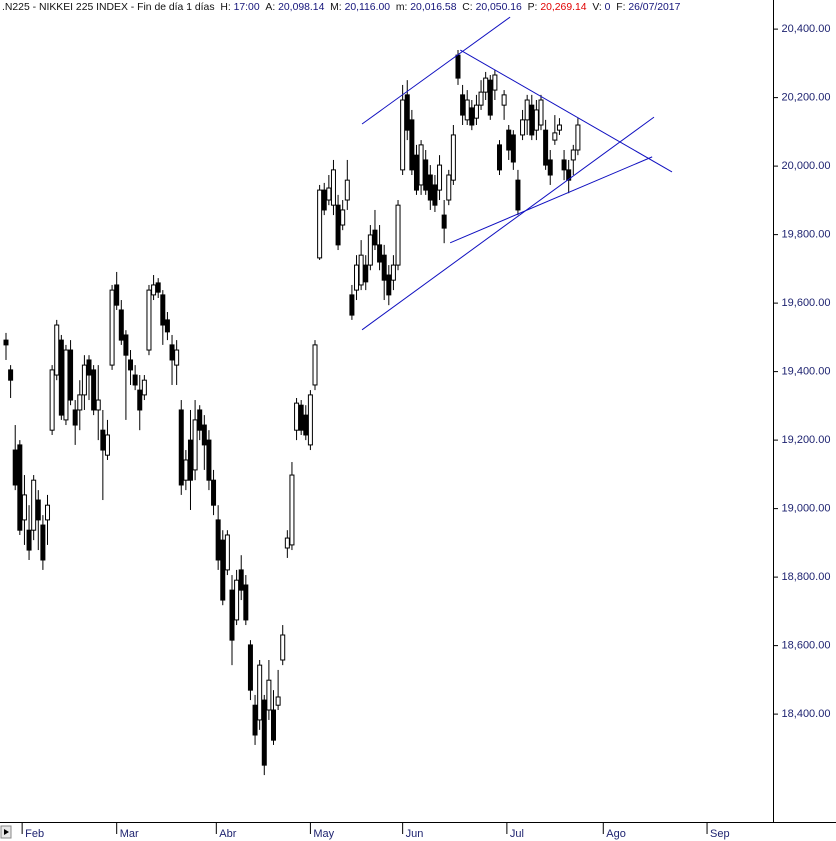  What do you see at coordinates (563, 7) in the screenshot?
I see `header-value: 20,269.14` at bounding box center [563, 7].